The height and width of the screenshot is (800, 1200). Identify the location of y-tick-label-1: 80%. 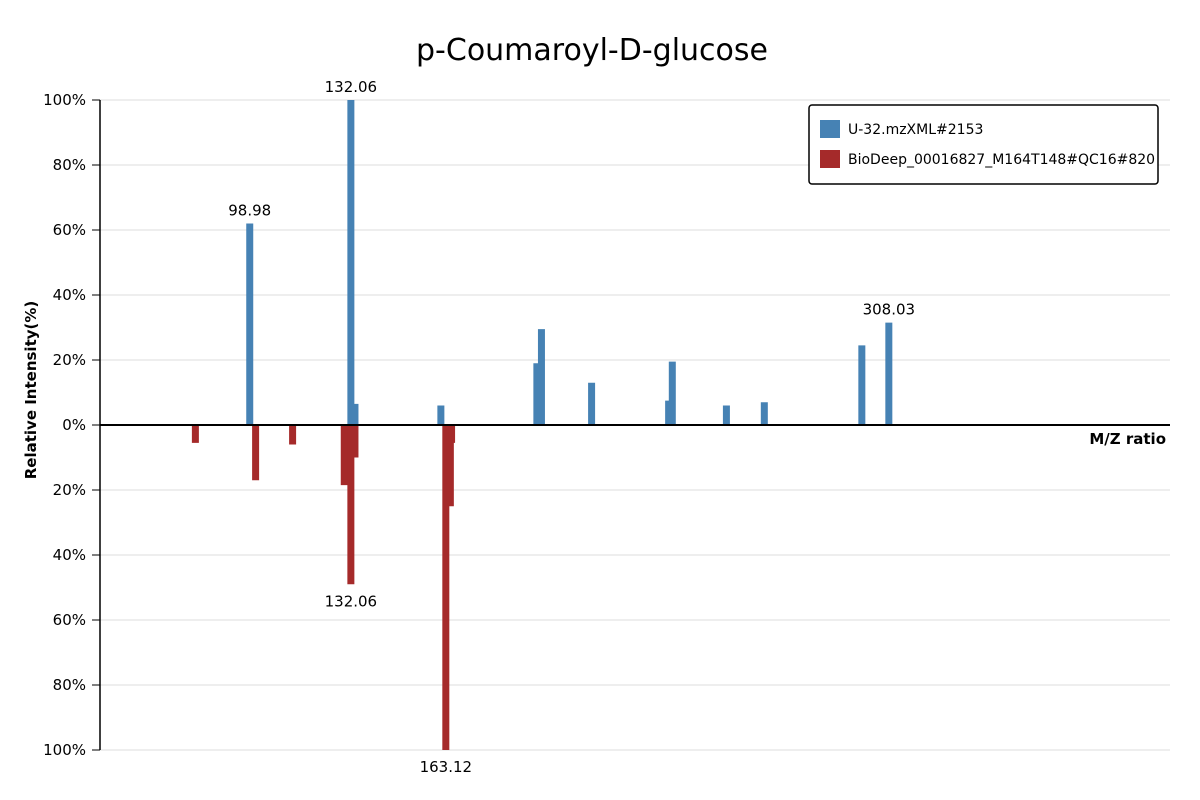
(69, 165).